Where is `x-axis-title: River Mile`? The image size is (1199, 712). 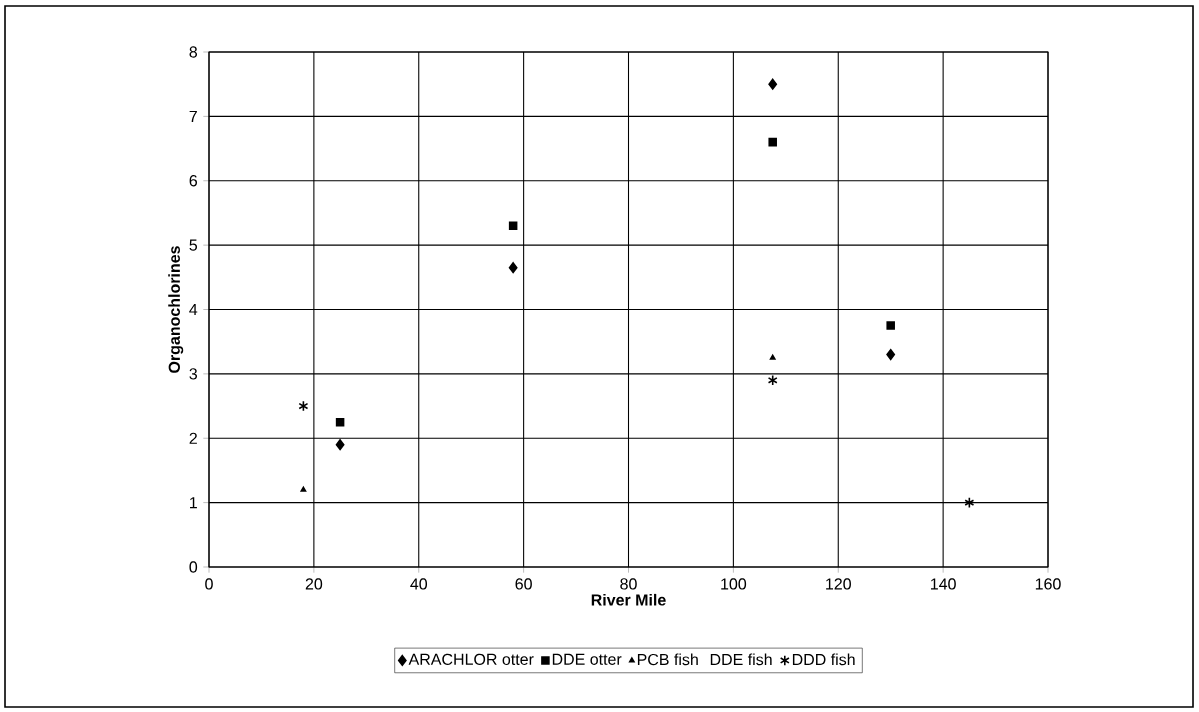 x-axis-title: River Mile is located at coordinates (628, 599).